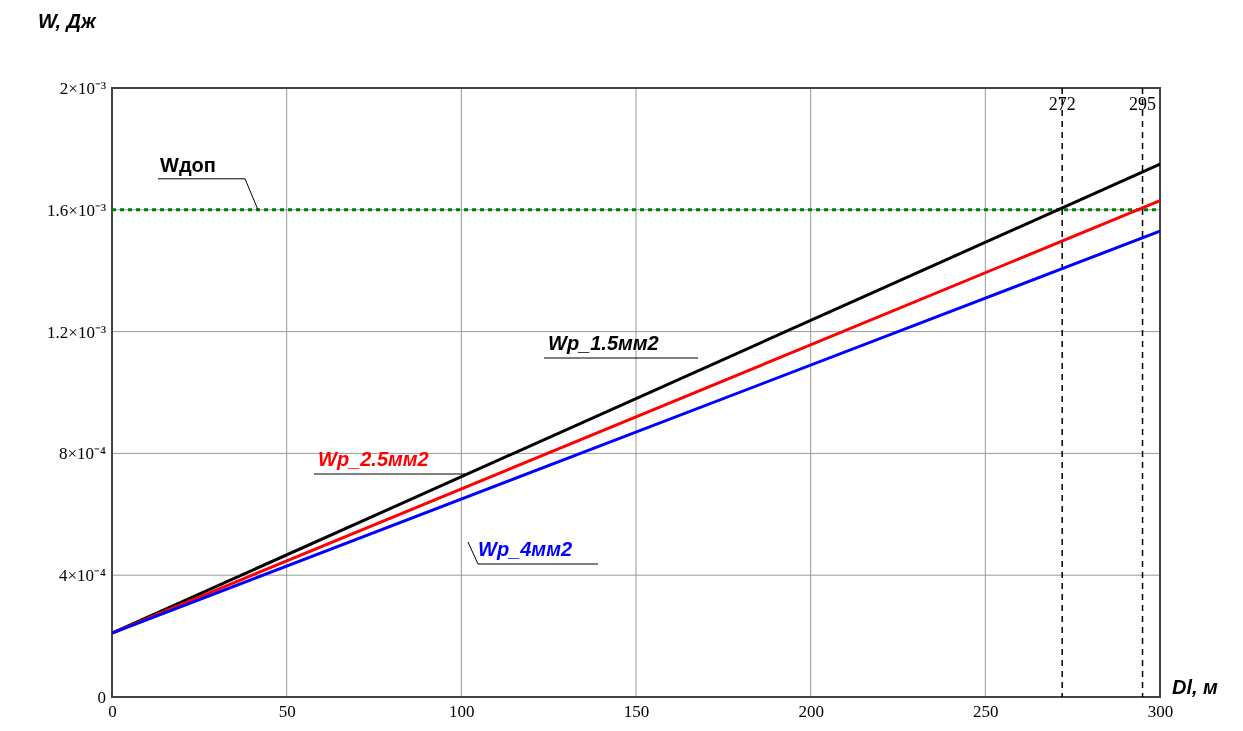 This screenshot has width=1243, height=731. Describe the element at coordinates (76, 332) in the screenshot. I see `y-tick-label: 1.2×10⁻³` at that location.